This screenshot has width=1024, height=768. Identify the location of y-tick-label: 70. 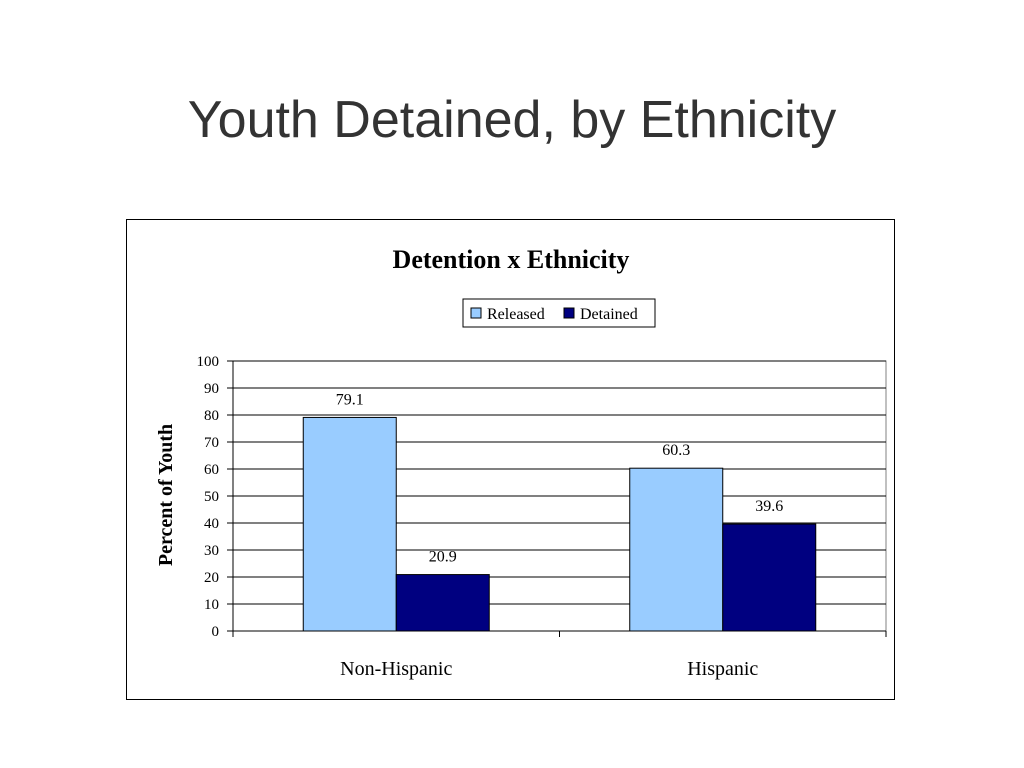
(211, 443).